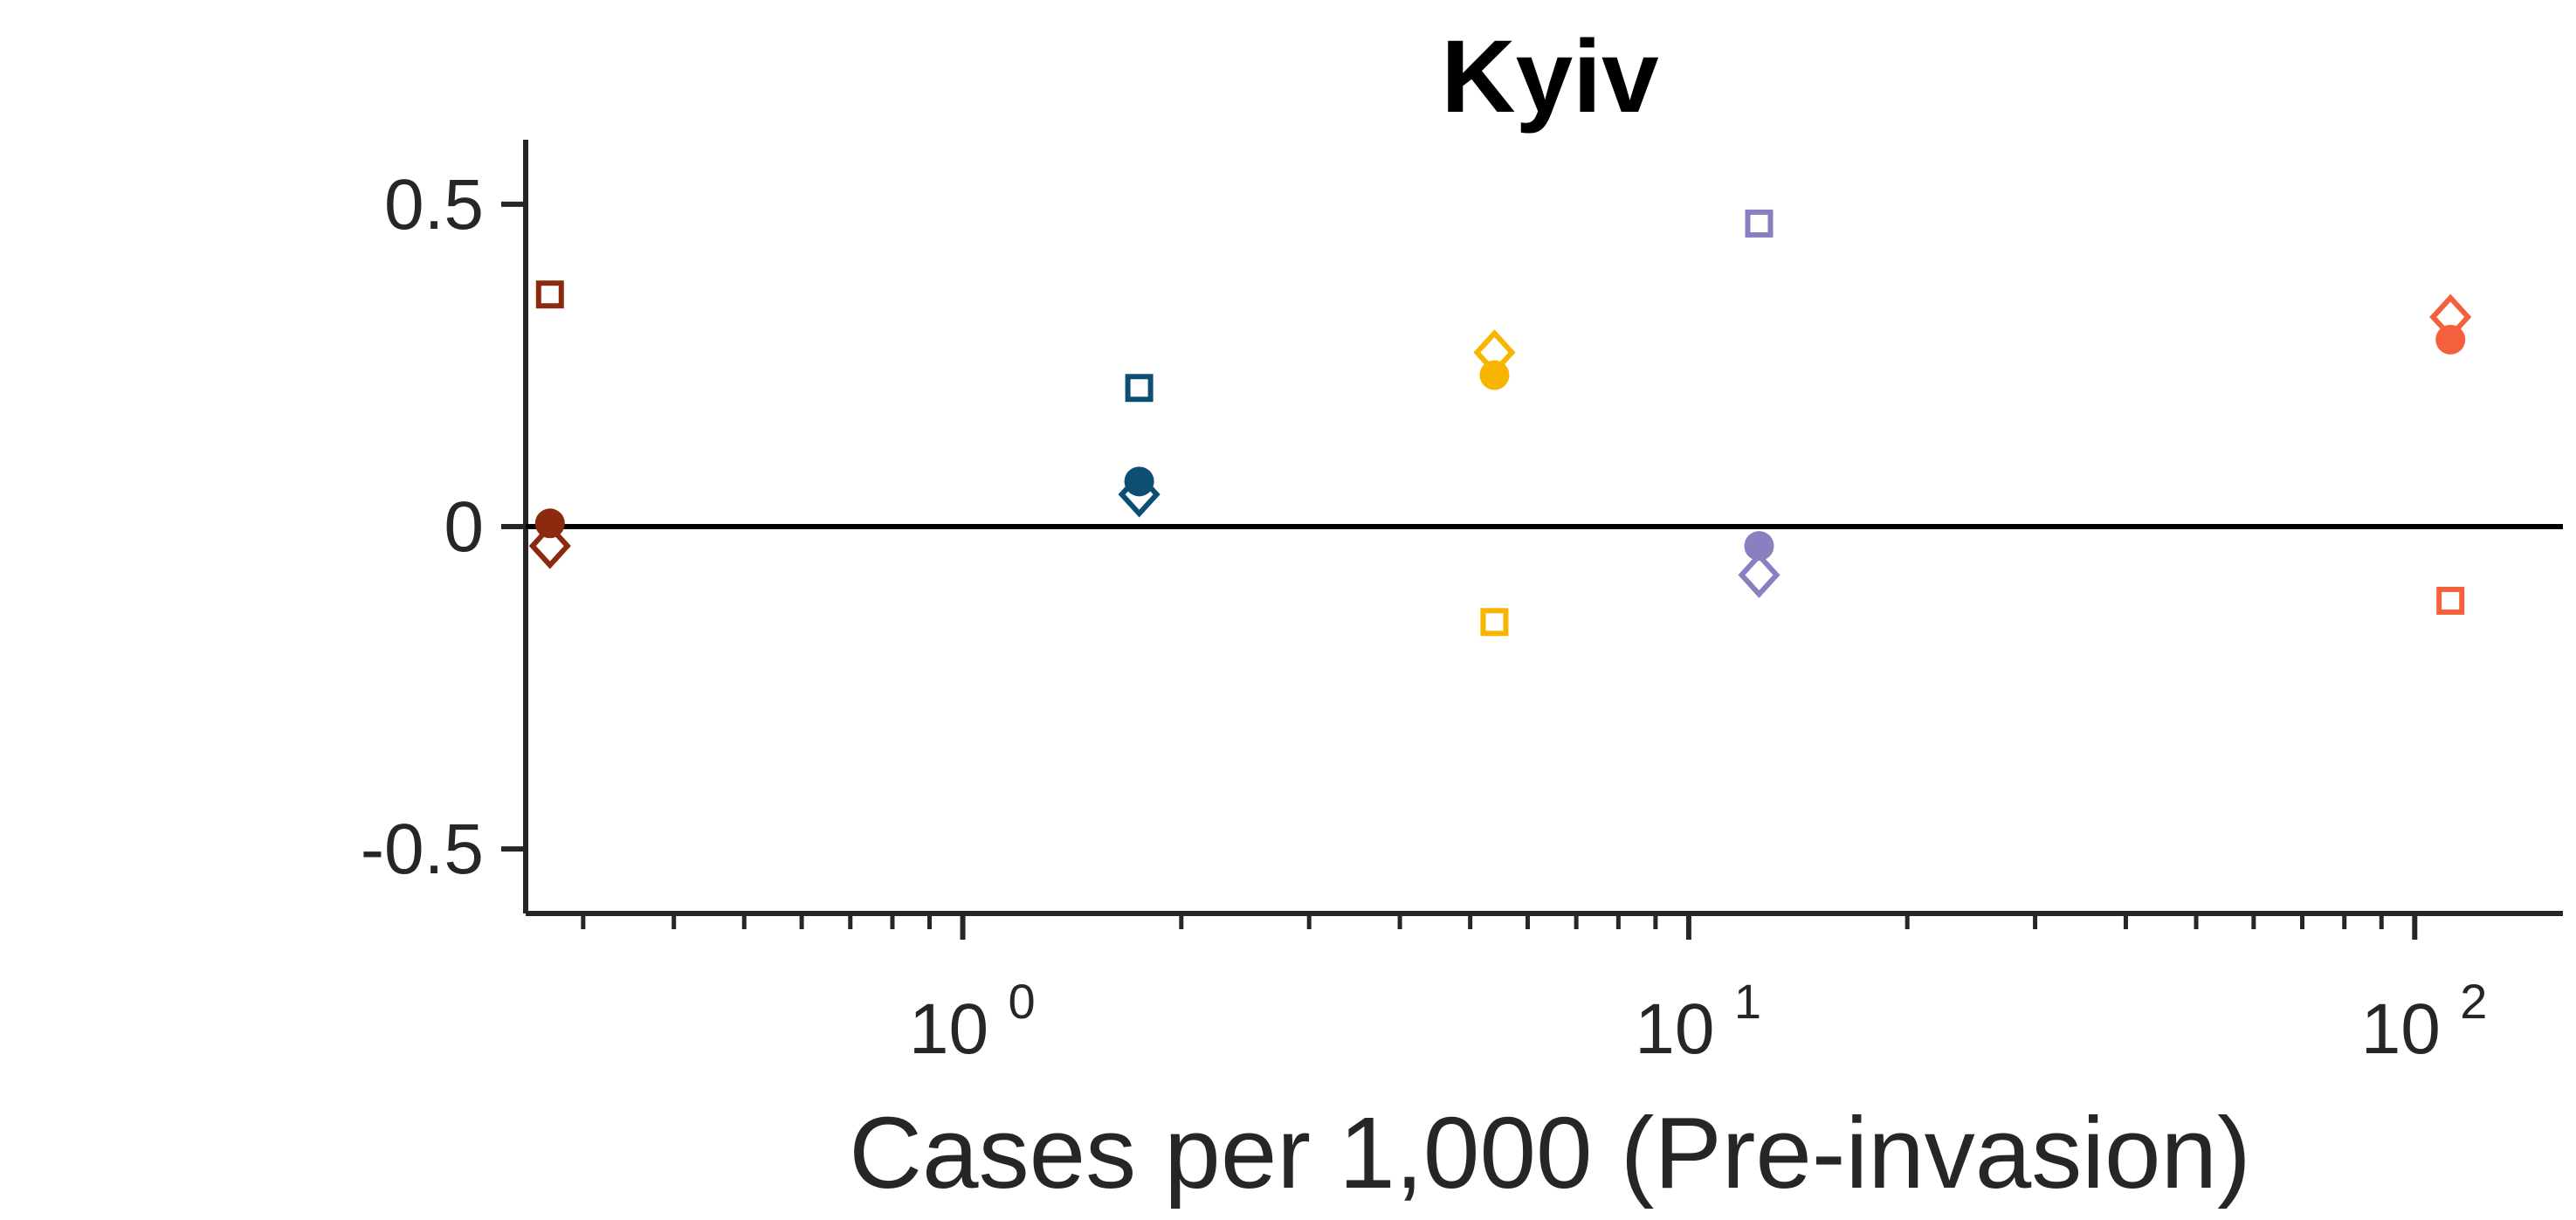 The height and width of the screenshot is (1220, 2576). I want to click on x-tick-exponent: 1, so click(1747, 1001).